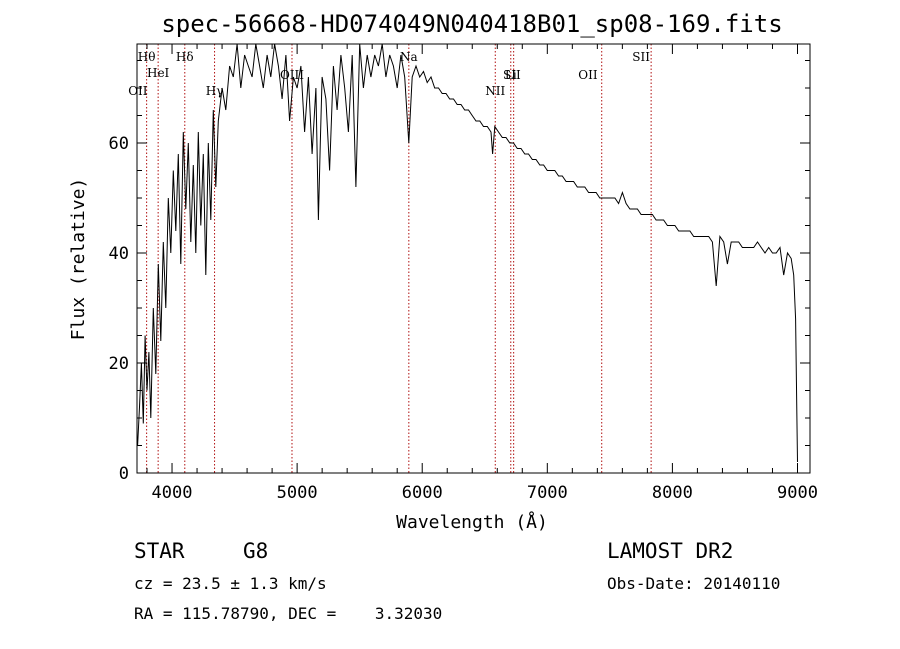 The image size is (900, 649). Describe the element at coordinates (119, 144) in the screenshot. I see `y-tick-label: 60` at that location.